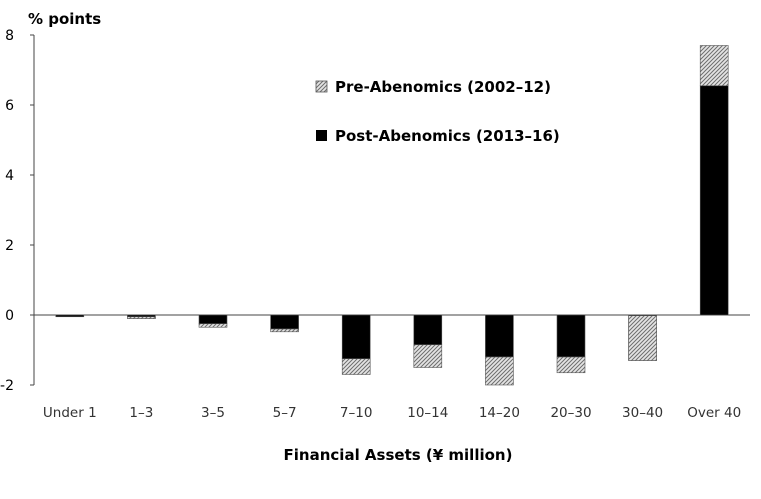  Describe the element at coordinates (9, 246) in the screenshot. I see `y-tick-label: 2` at that location.